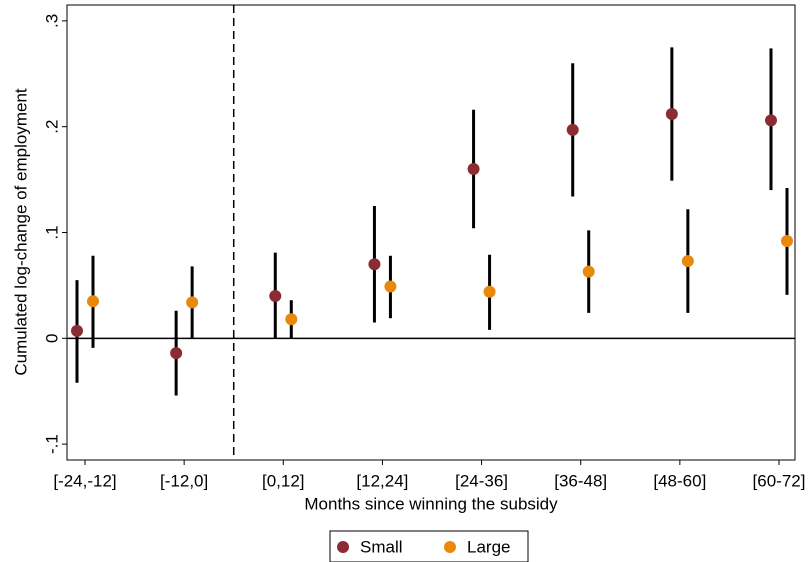 The image size is (808, 562). I want to click on x-tick-label: [60-72], so click(779, 480).